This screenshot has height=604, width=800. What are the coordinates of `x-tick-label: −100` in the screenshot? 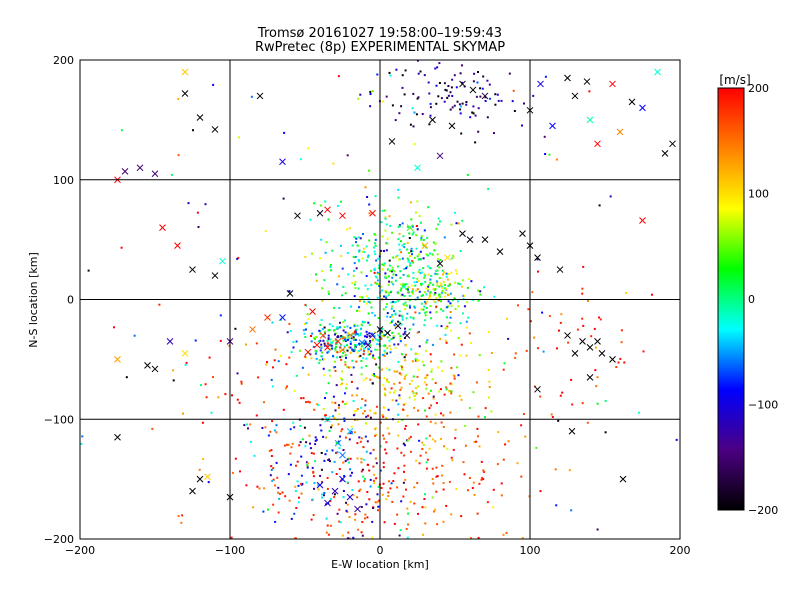 It's located at (230, 550).